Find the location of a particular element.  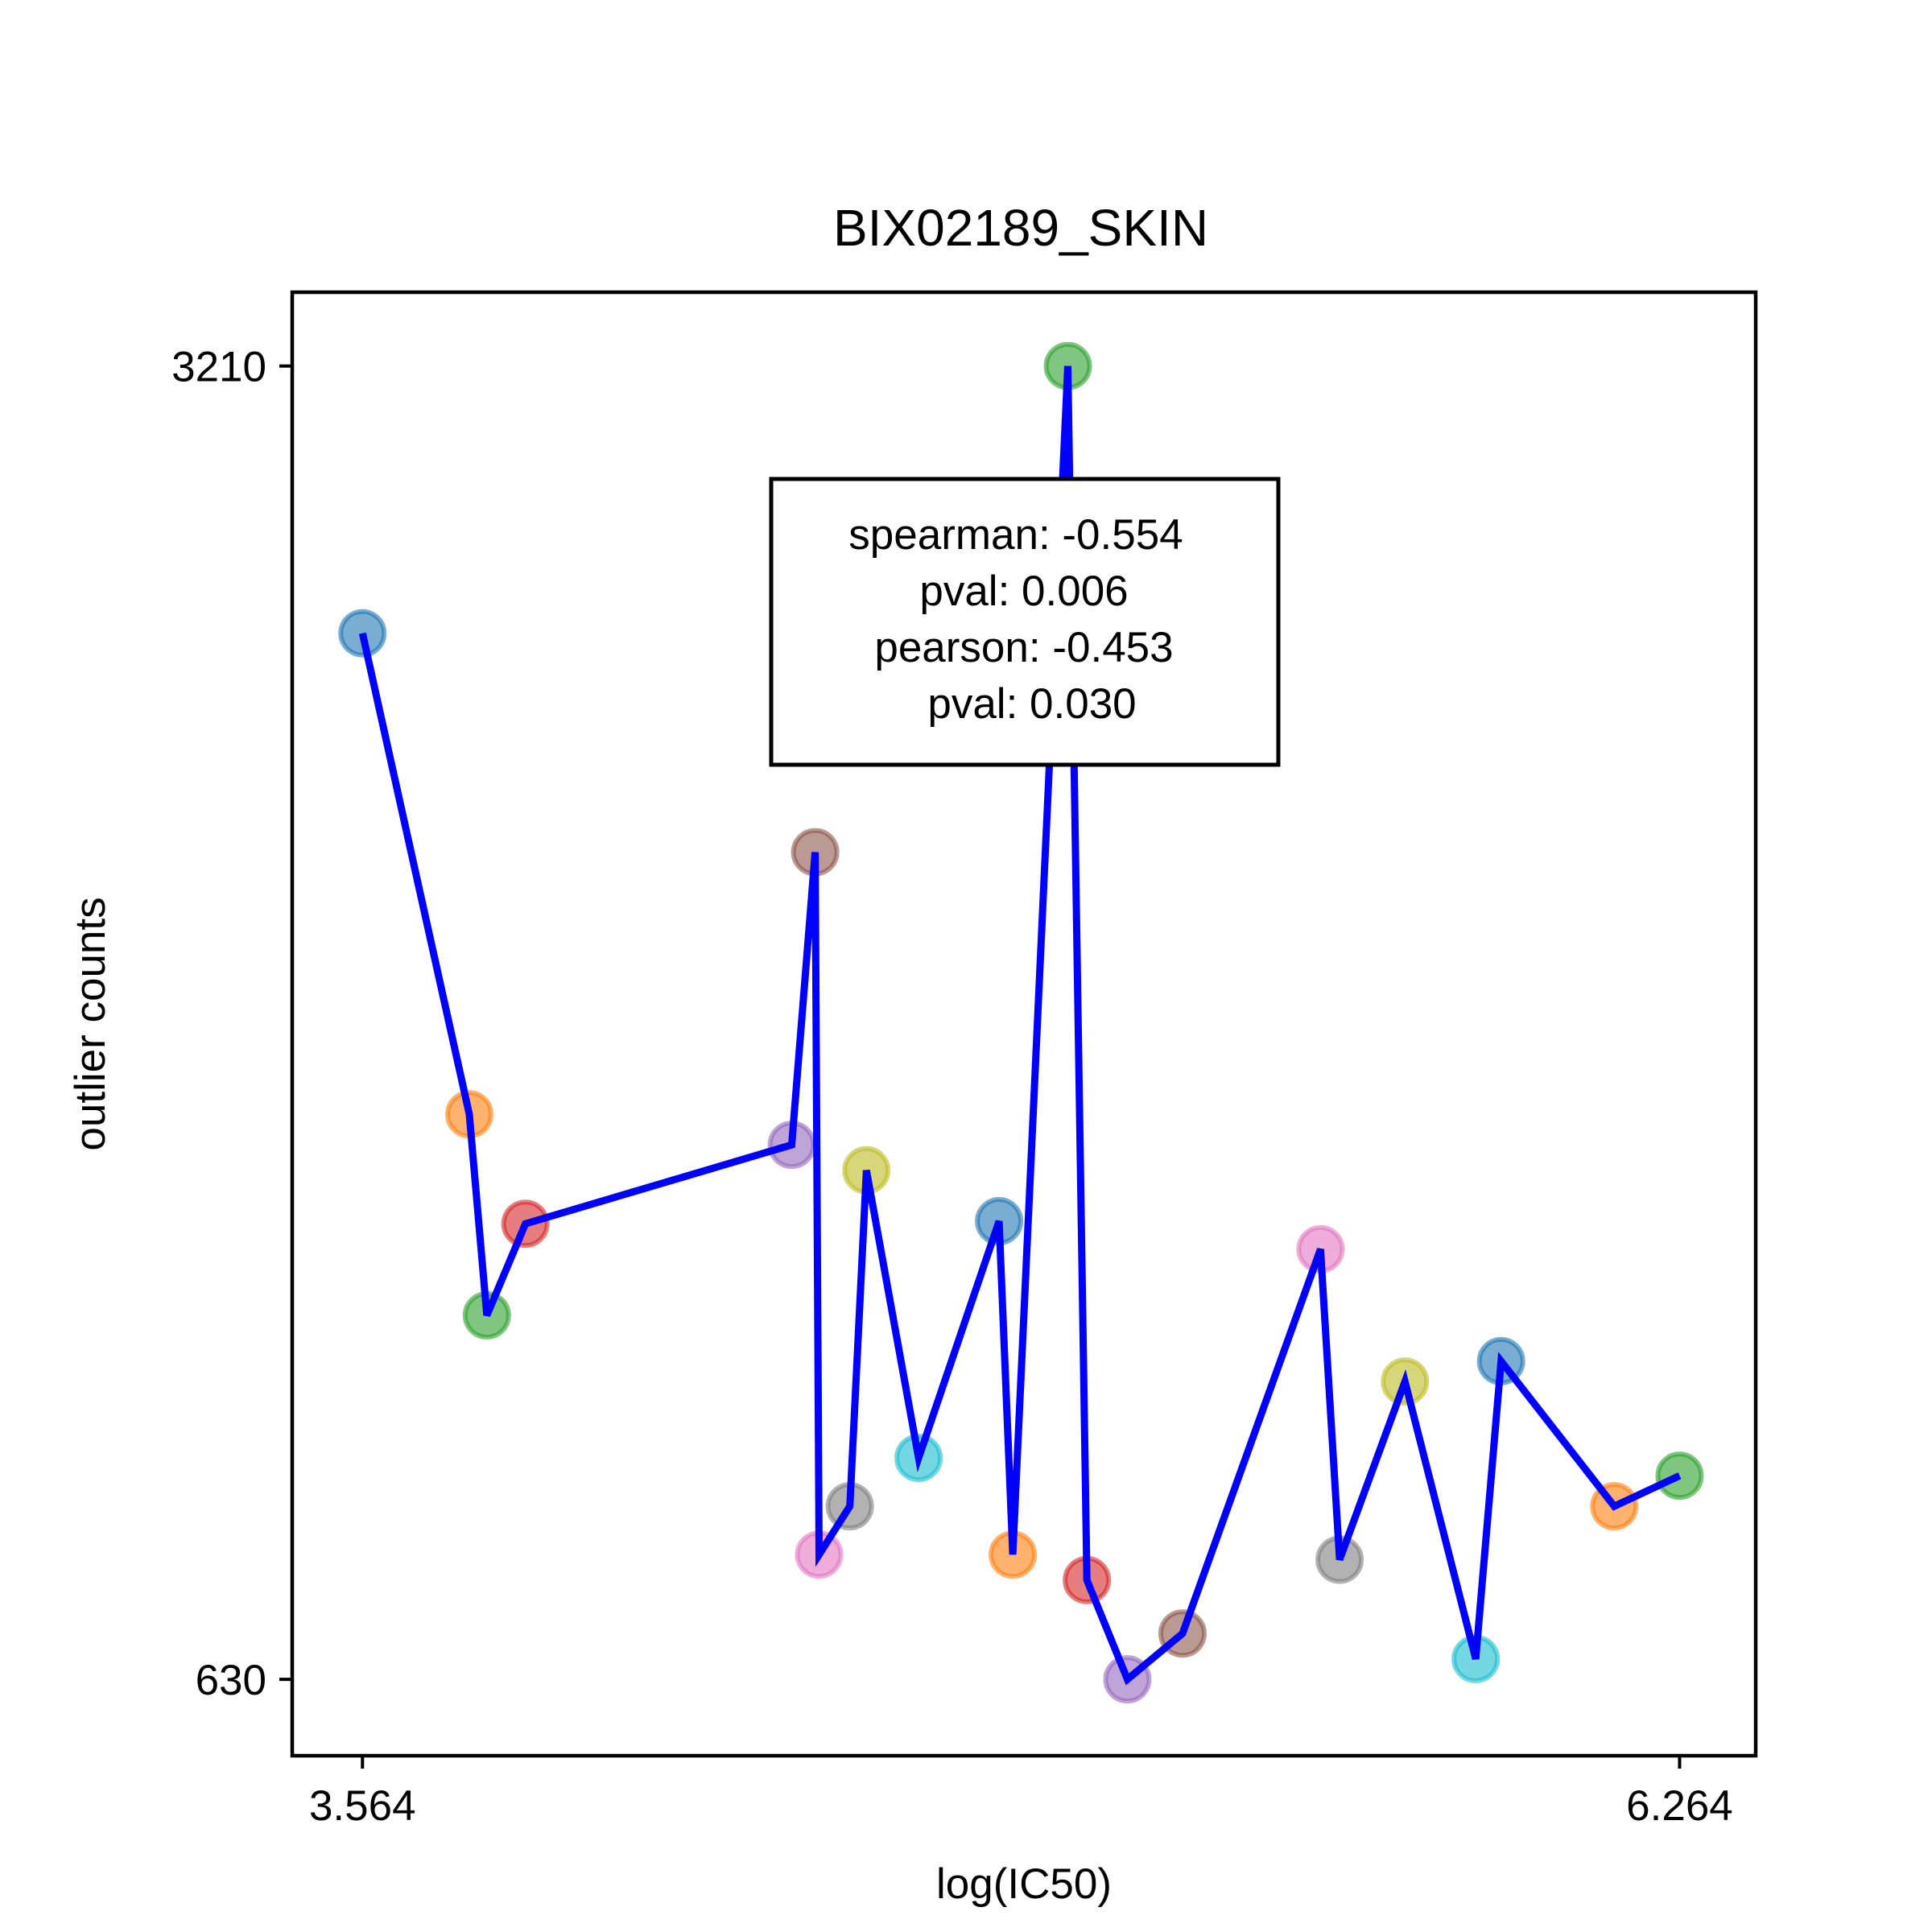

x-axis-label: log(IC50) is located at coordinates (1024, 1884).